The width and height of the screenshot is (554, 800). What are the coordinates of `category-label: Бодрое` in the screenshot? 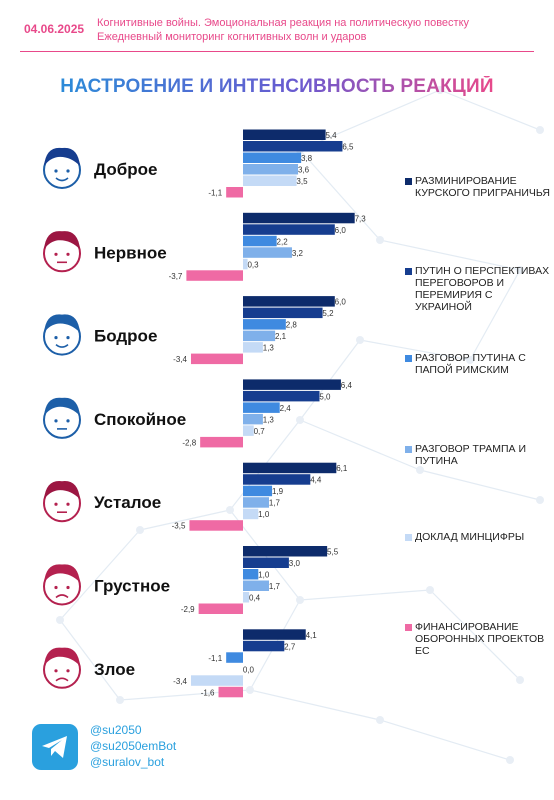 It's located at (125, 336).